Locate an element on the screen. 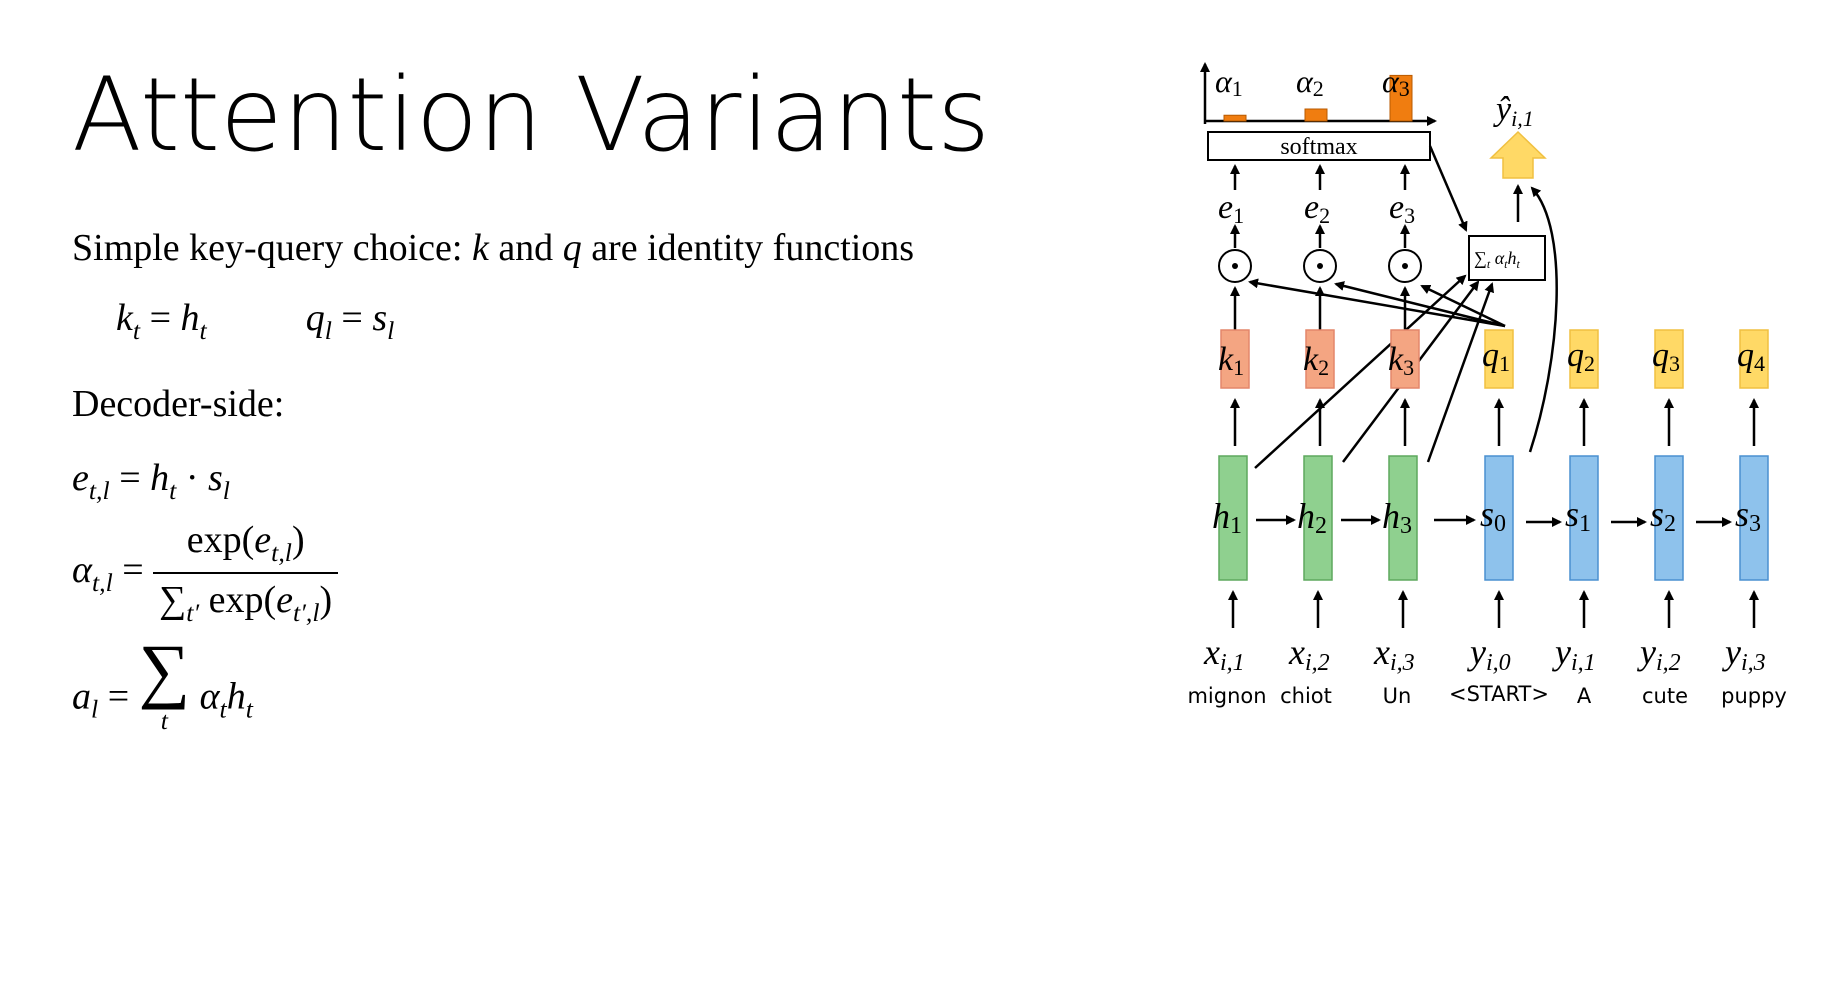  intro-rest: are identity functions is located at coordinates (753, 248).